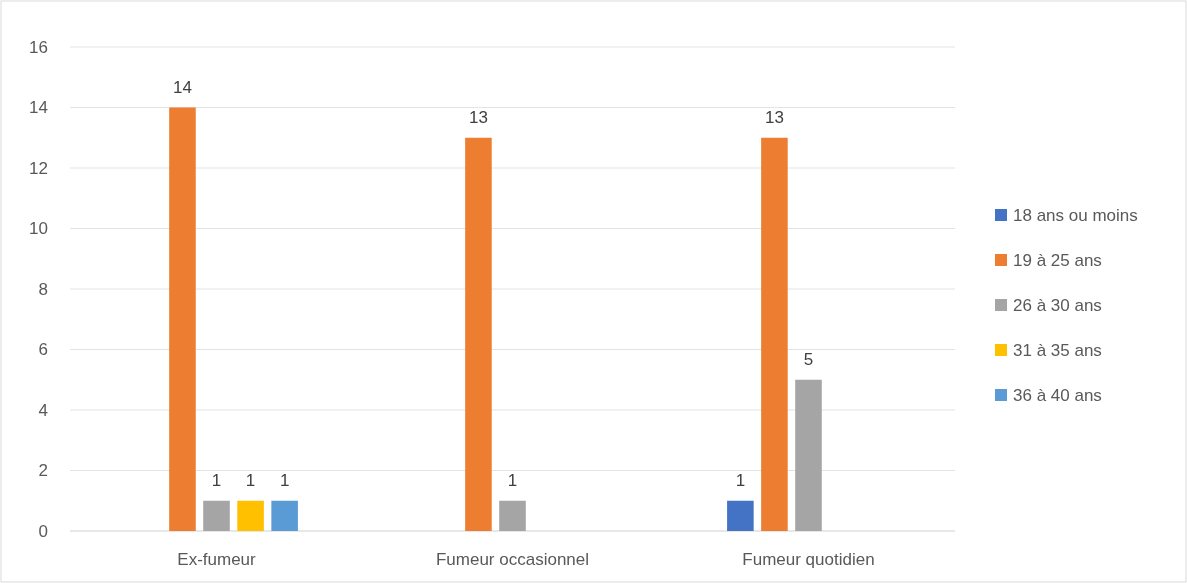 The image size is (1187, 583). What do you see at coordinates (38, 229) in the screenshot?
I see `y-tick-label: 10` at bounding box center [38, 229].